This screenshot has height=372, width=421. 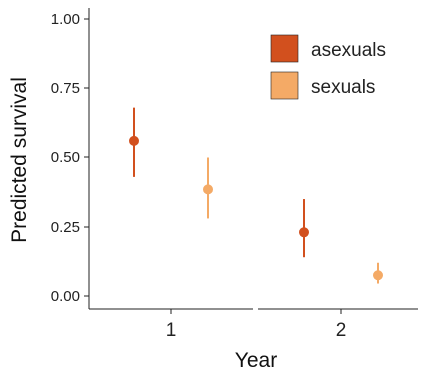 I want to click on x-tick-label: 2, so click(x=341, y=330).